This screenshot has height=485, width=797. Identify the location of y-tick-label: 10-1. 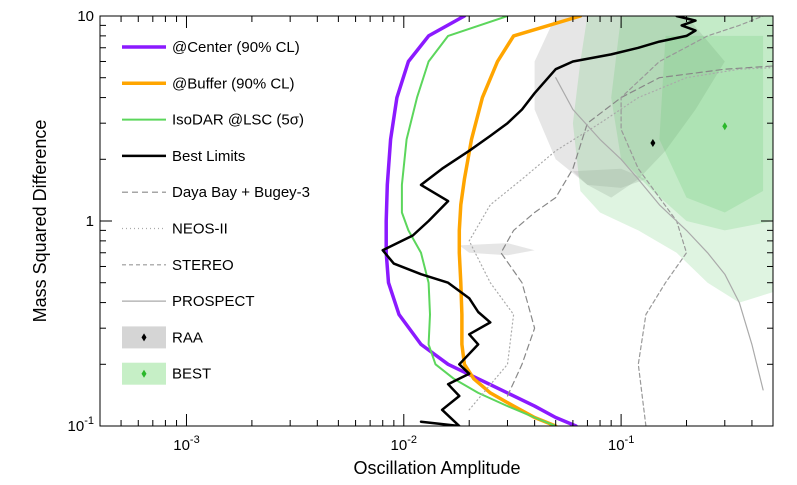
(81, 425).